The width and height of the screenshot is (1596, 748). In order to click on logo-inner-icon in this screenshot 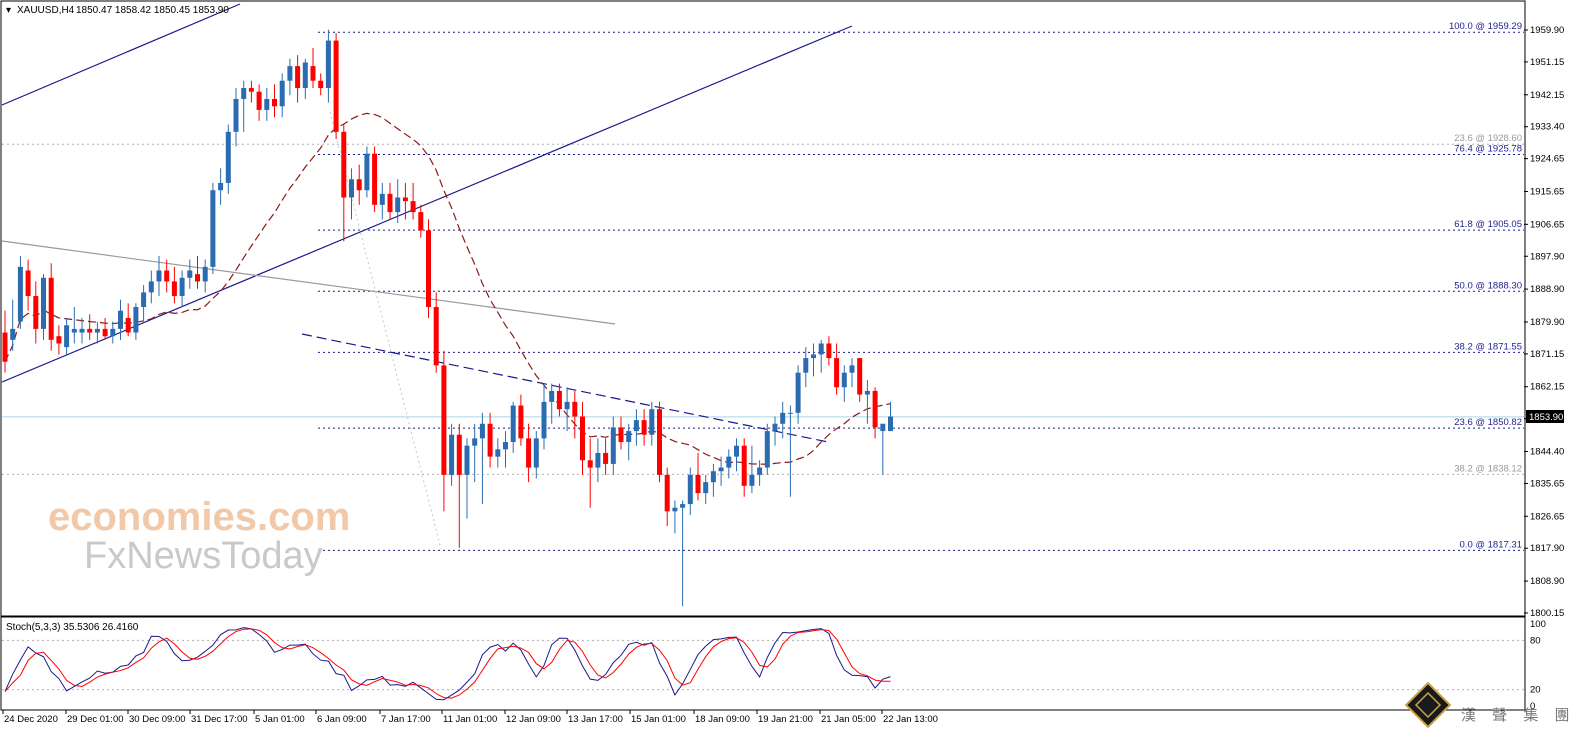, I will do `click(1428, 705)`.